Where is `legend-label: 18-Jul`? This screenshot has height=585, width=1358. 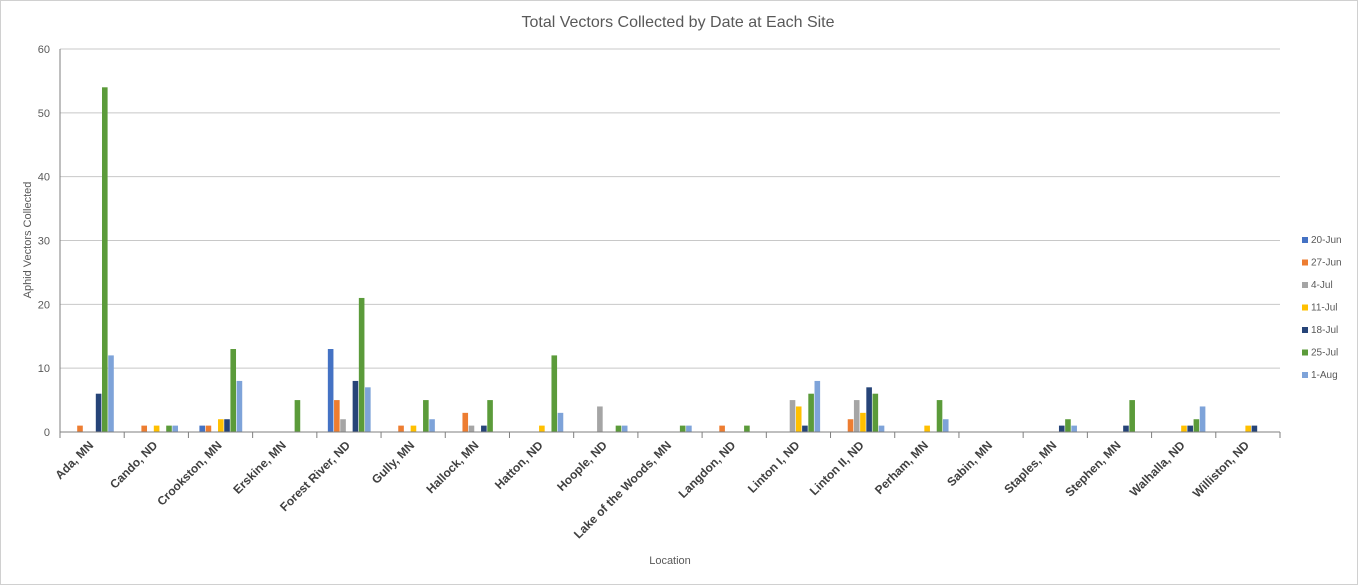
legend-label: 18-Jul is located at coordinates (1324, 330).